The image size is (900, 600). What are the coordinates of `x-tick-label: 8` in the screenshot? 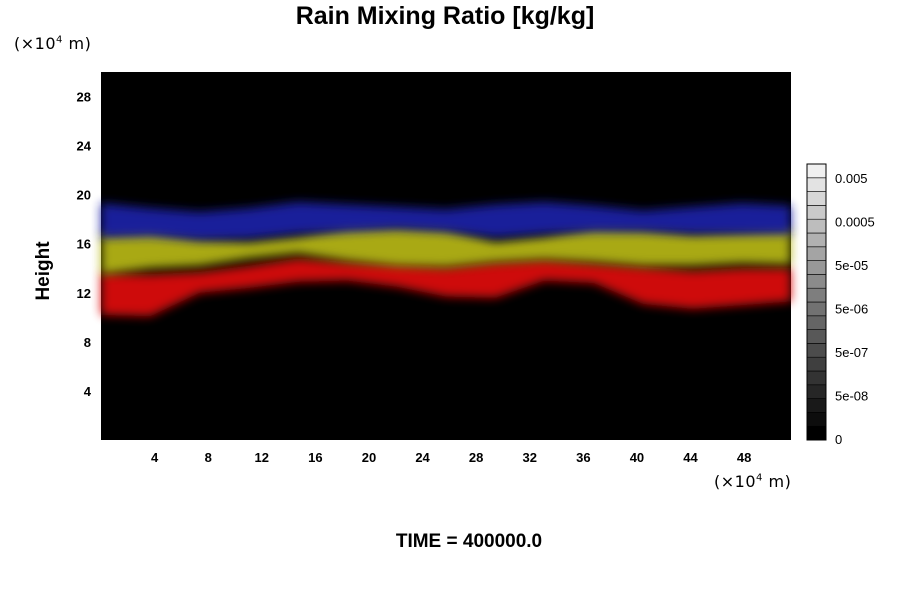 It's located at (208, 457).